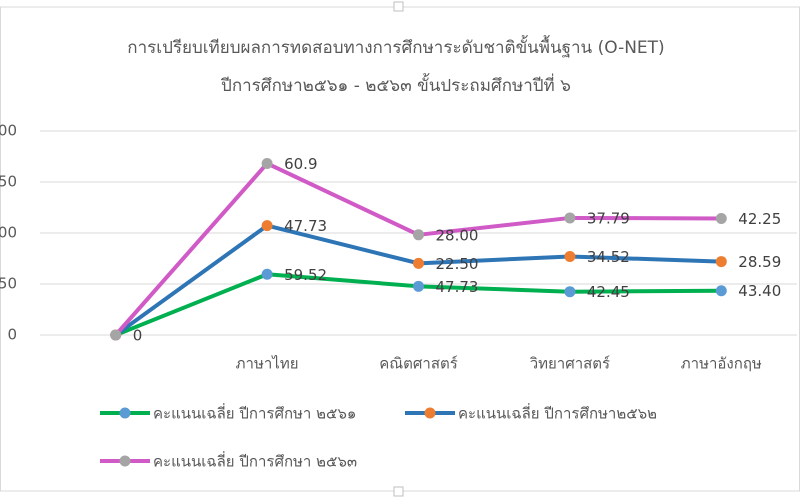 This screenshot has width=800, height=500. What do you see at coordinates (759, 219) in the screenshot?
I see `data-label: 42.25` at bounding box center [759, 219].